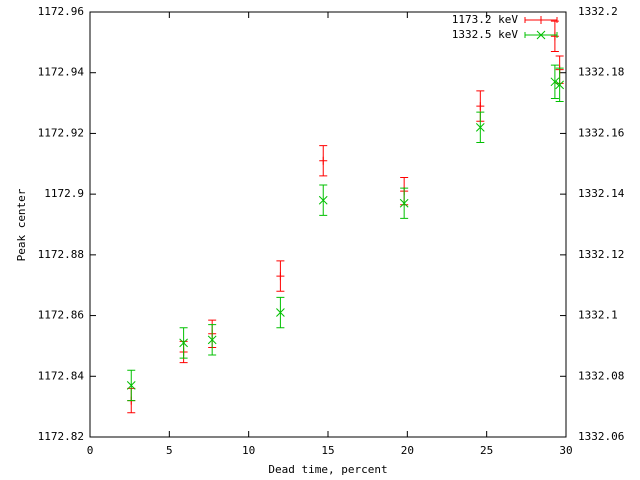 This screenshot has height=480, width=640. Describe the element at coordinates (21, 224) in the screenshot. I see `y-axis-label: Peak center` at that location.